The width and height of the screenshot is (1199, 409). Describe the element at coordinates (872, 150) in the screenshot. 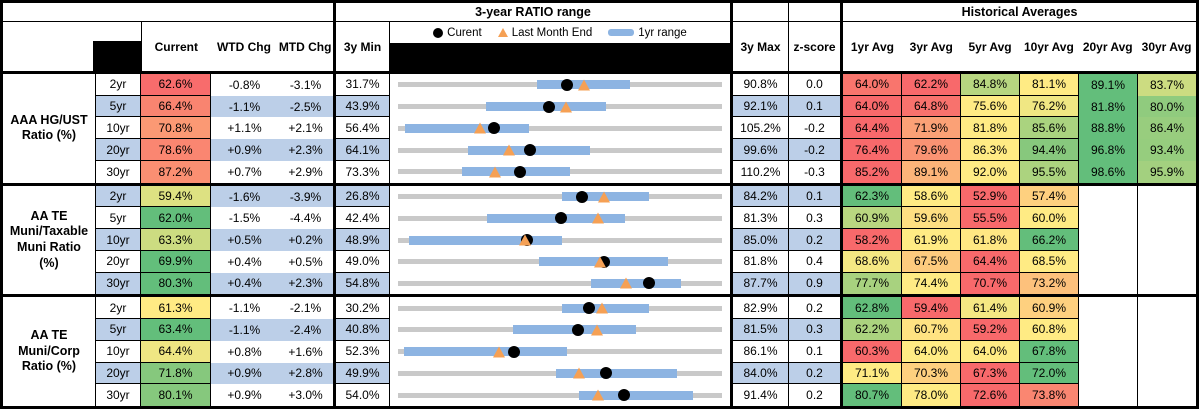

I see `avg-value: 76.4%` at that location.